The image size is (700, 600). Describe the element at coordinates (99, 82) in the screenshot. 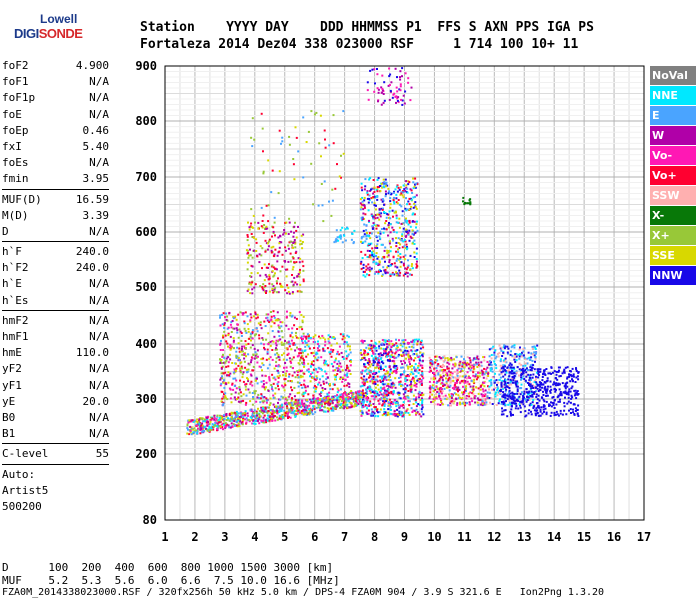

I see `param-value: N/A` at that location.